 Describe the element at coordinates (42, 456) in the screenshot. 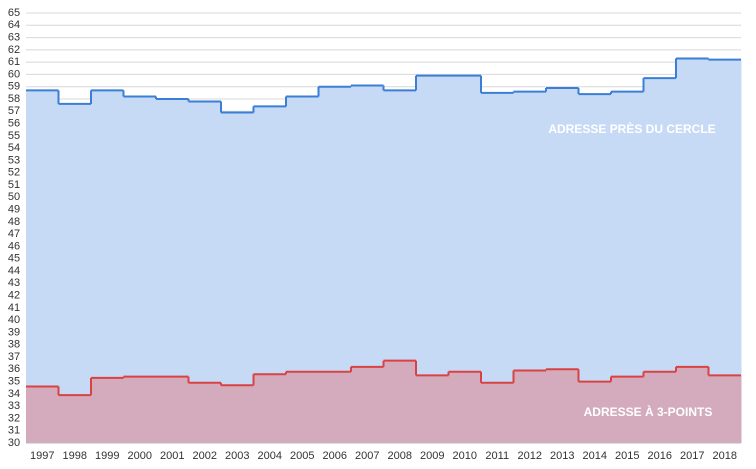

I see `x-tick-label: 1997` at that location.